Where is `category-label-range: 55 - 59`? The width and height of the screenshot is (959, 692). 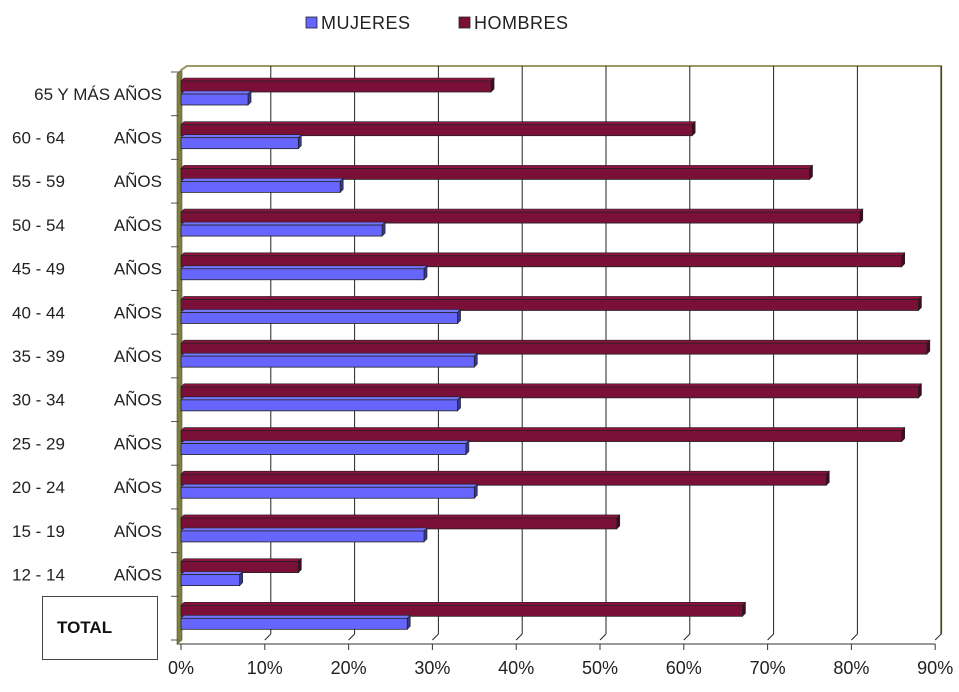 category-label-range: 55 - 59 is located at coordinates (38, 181).